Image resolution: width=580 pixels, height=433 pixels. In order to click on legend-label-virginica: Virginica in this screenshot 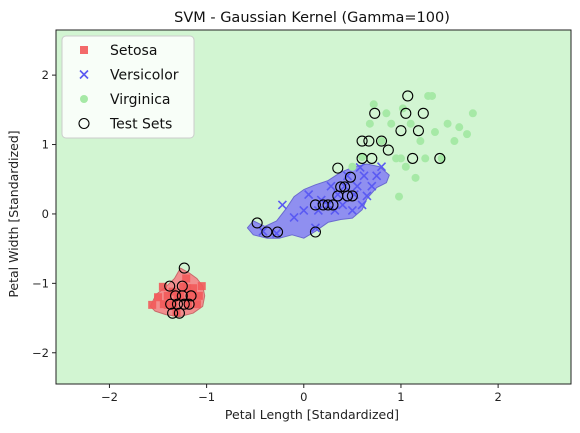, I will do `click(140, 100)`.